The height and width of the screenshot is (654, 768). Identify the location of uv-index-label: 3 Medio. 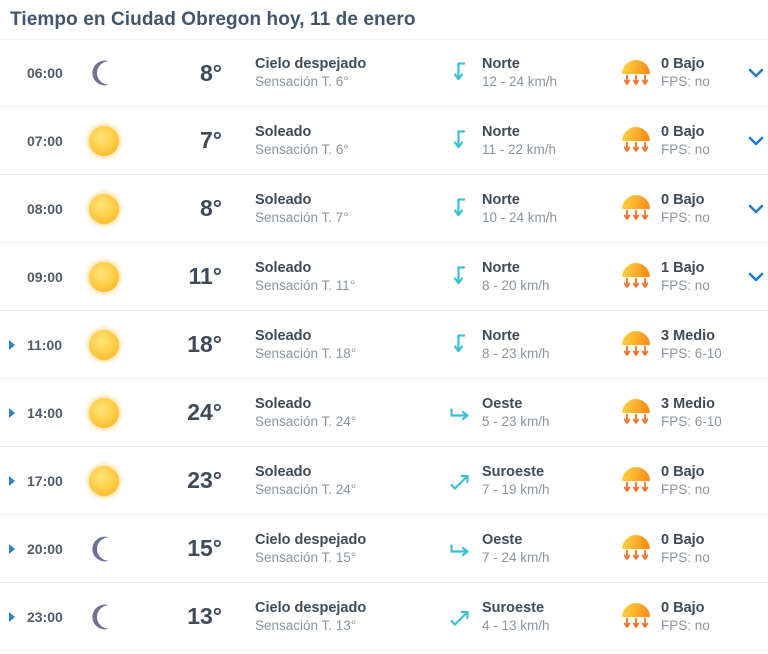
(688, 403).